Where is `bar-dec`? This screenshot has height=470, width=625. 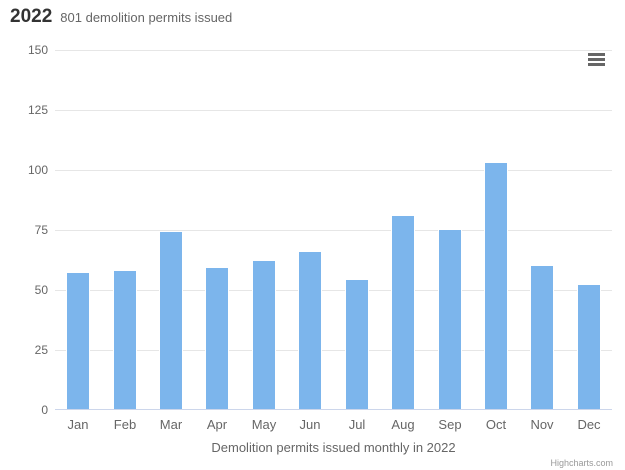 bar-dec is located at coordinates (589, 346).